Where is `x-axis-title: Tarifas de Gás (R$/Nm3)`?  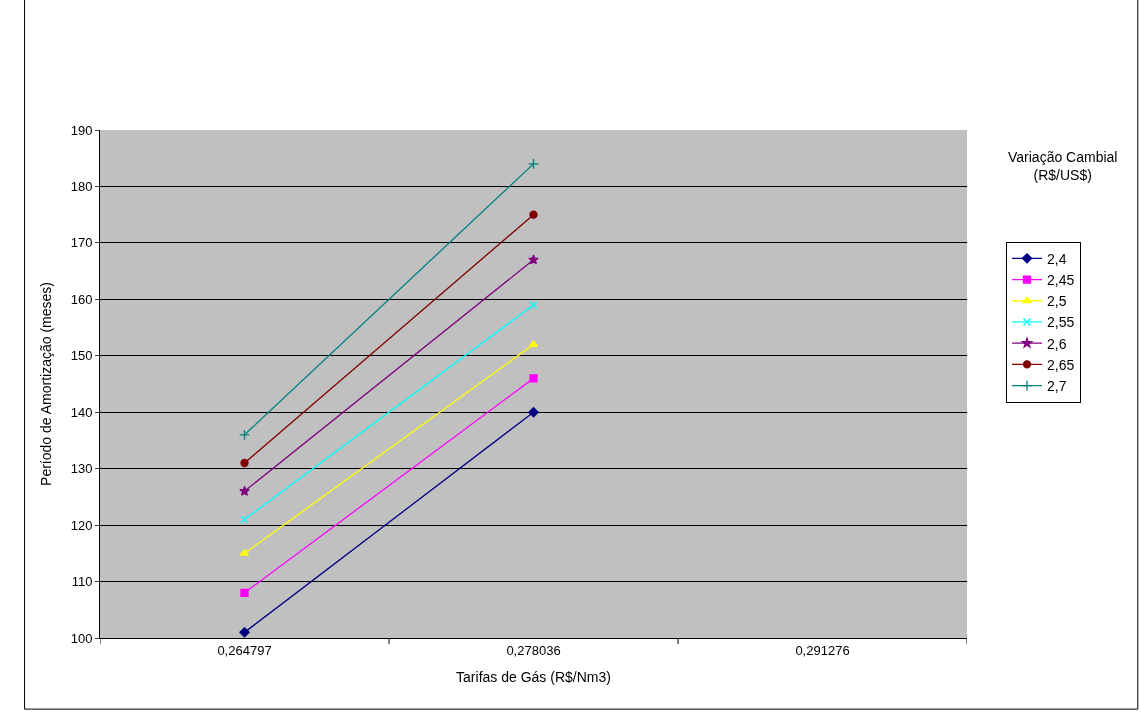
x-axis-title: Tarifas de Gás (R$/Nm3) is located at coordinates (533, 676).